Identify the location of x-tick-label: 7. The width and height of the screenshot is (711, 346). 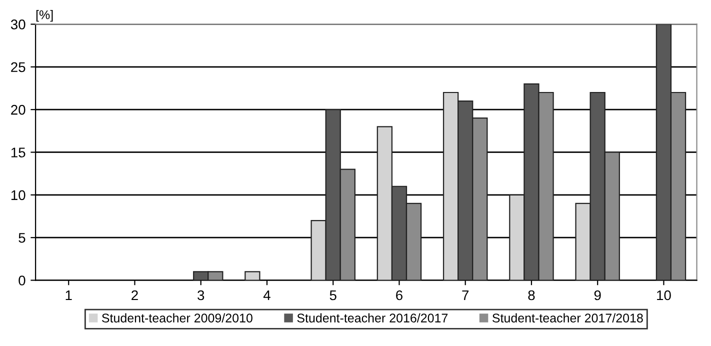
(465, 295).